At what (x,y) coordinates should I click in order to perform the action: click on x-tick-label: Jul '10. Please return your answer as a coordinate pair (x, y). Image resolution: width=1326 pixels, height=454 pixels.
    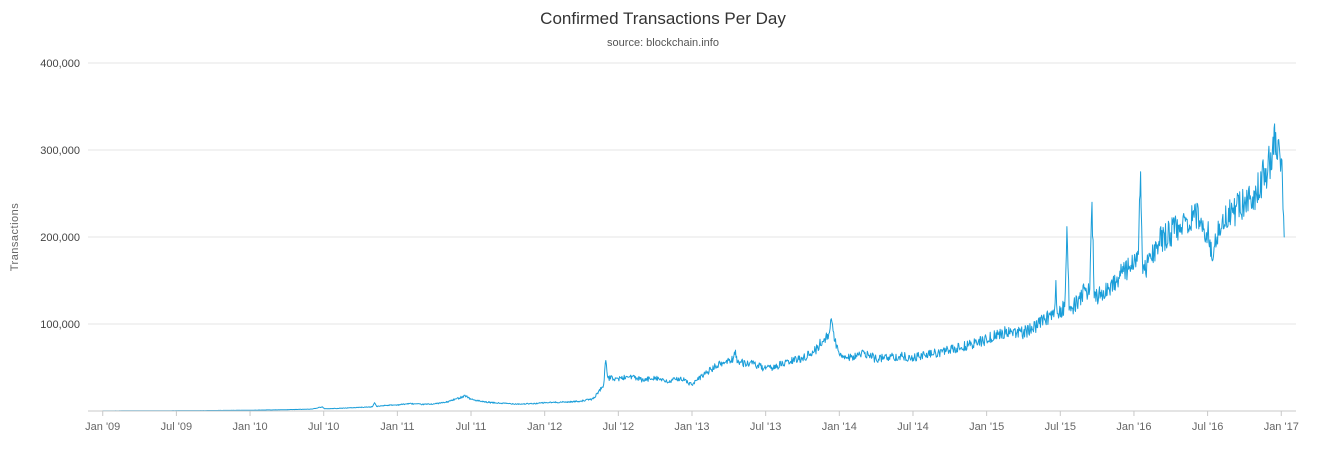
    Looking at the image, I should click on (323, 427).